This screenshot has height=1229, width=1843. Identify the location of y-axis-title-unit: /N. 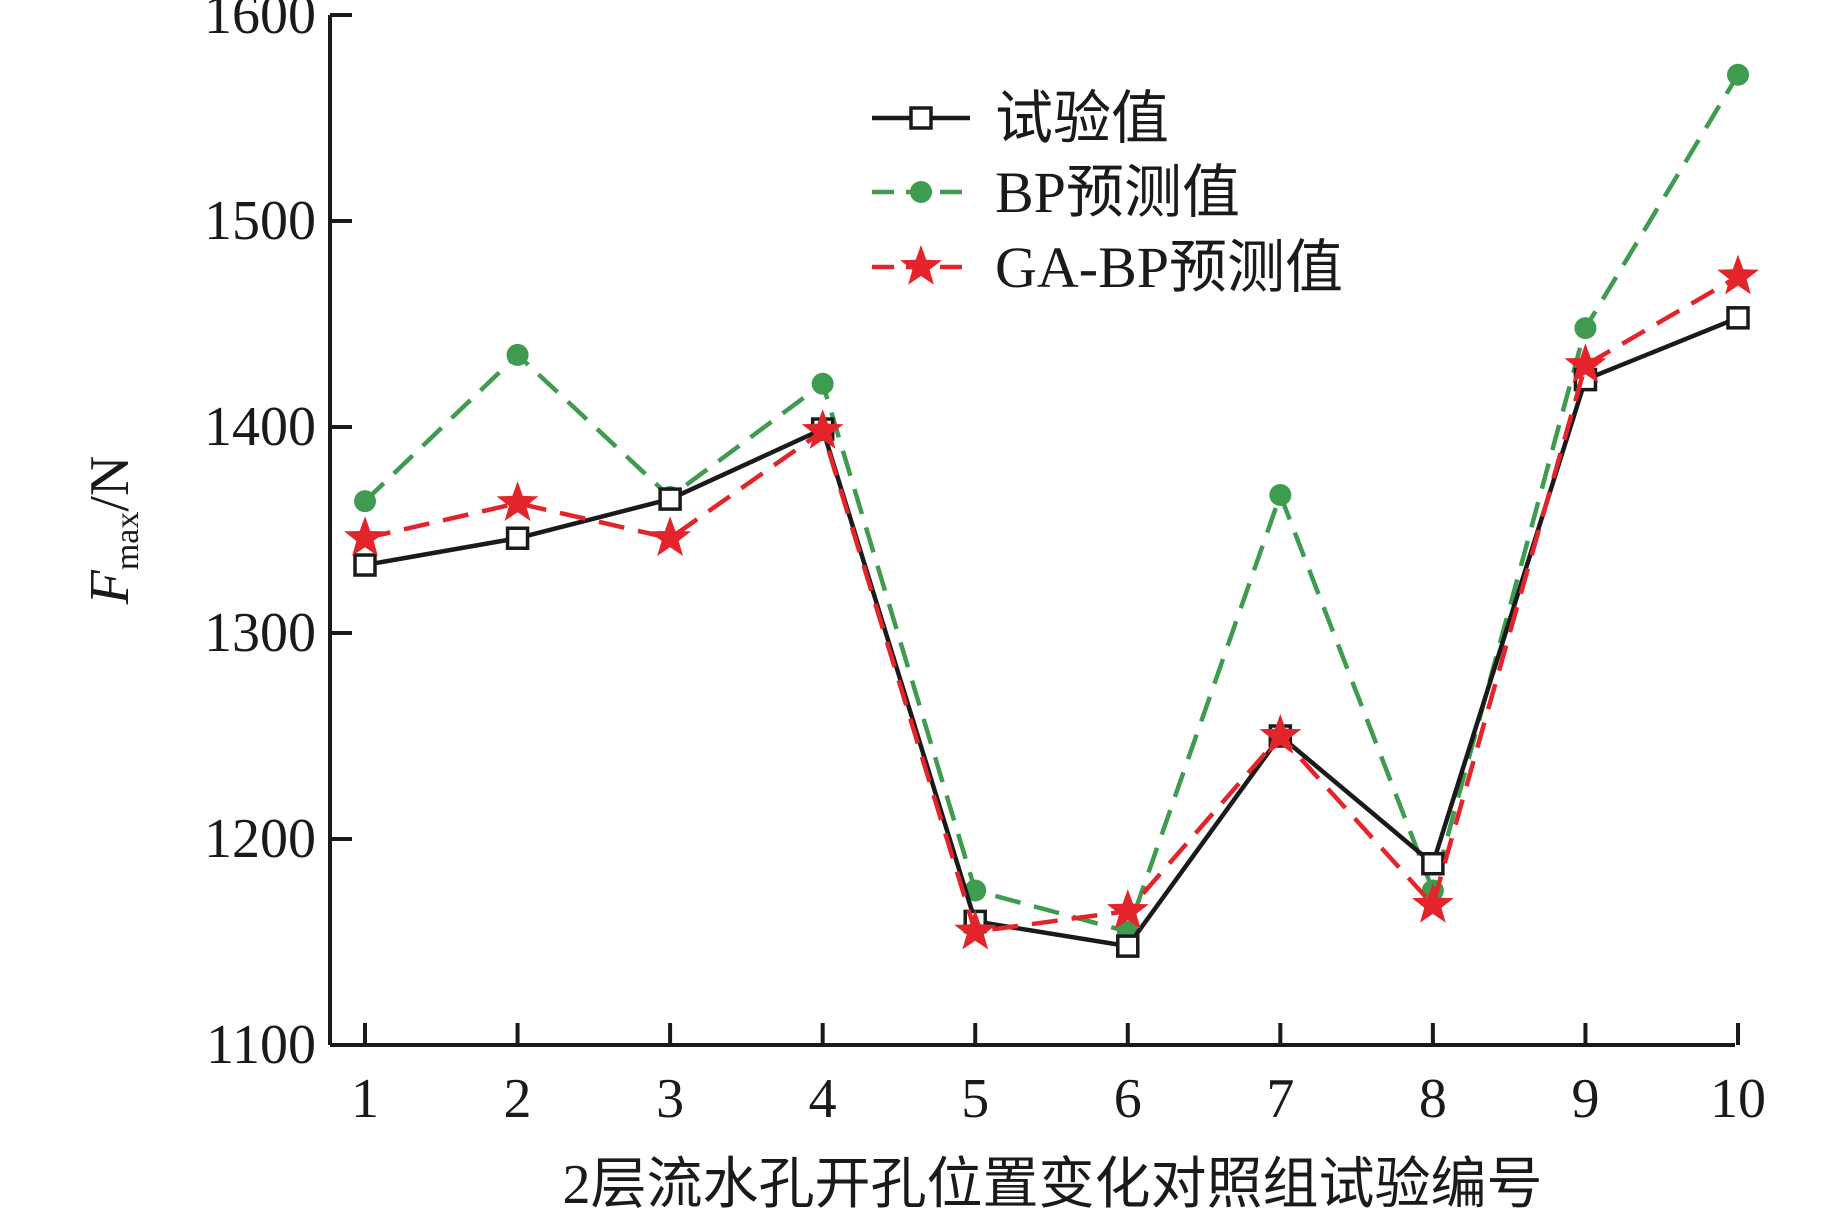
(110, 484).